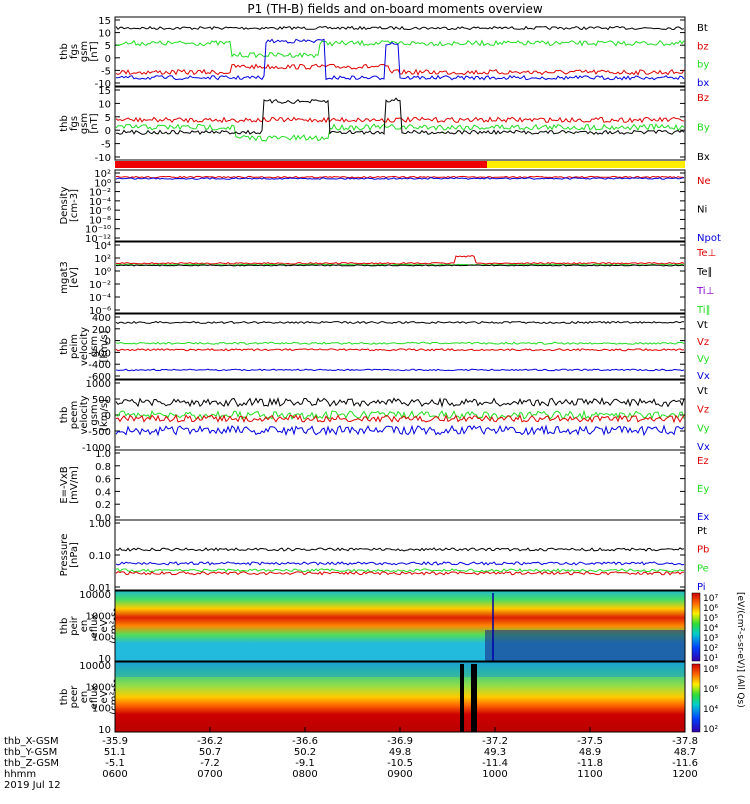  Describe the element at coordinates (589, 774) in the screenshot. I see `x-column-value: 1100` at that location.